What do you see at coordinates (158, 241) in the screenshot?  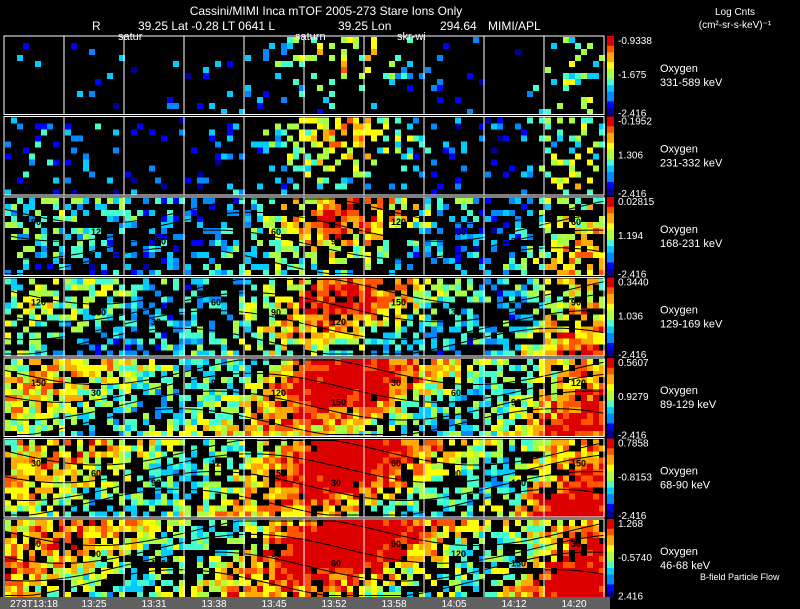 I see `contour-value-label: 150` at bounding box center [158, 241].